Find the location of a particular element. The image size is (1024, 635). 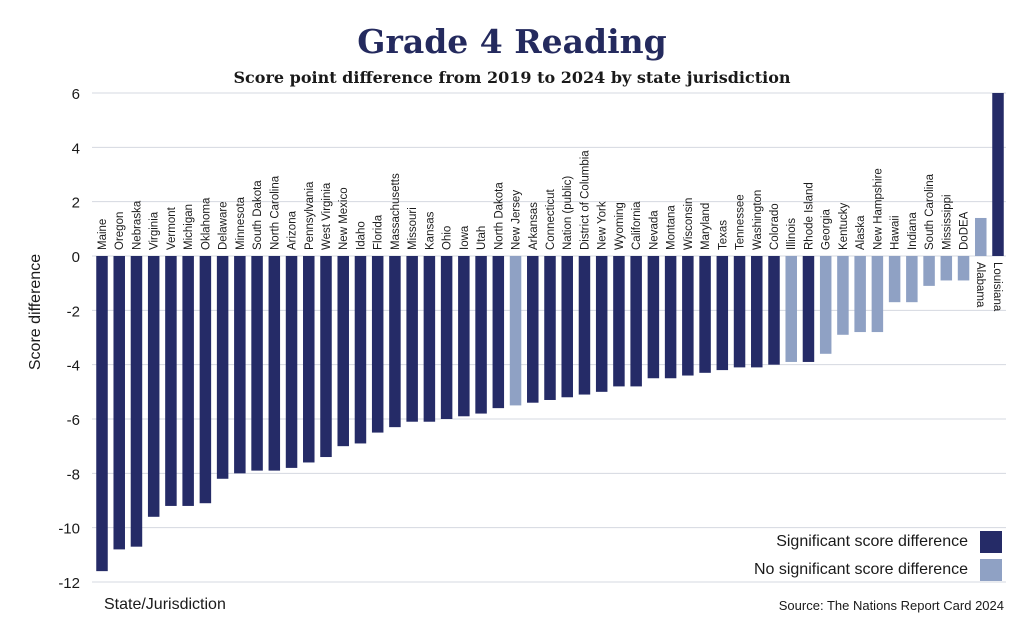

legend-item-significant: Significant score difference is located at coordinates (889, 542).